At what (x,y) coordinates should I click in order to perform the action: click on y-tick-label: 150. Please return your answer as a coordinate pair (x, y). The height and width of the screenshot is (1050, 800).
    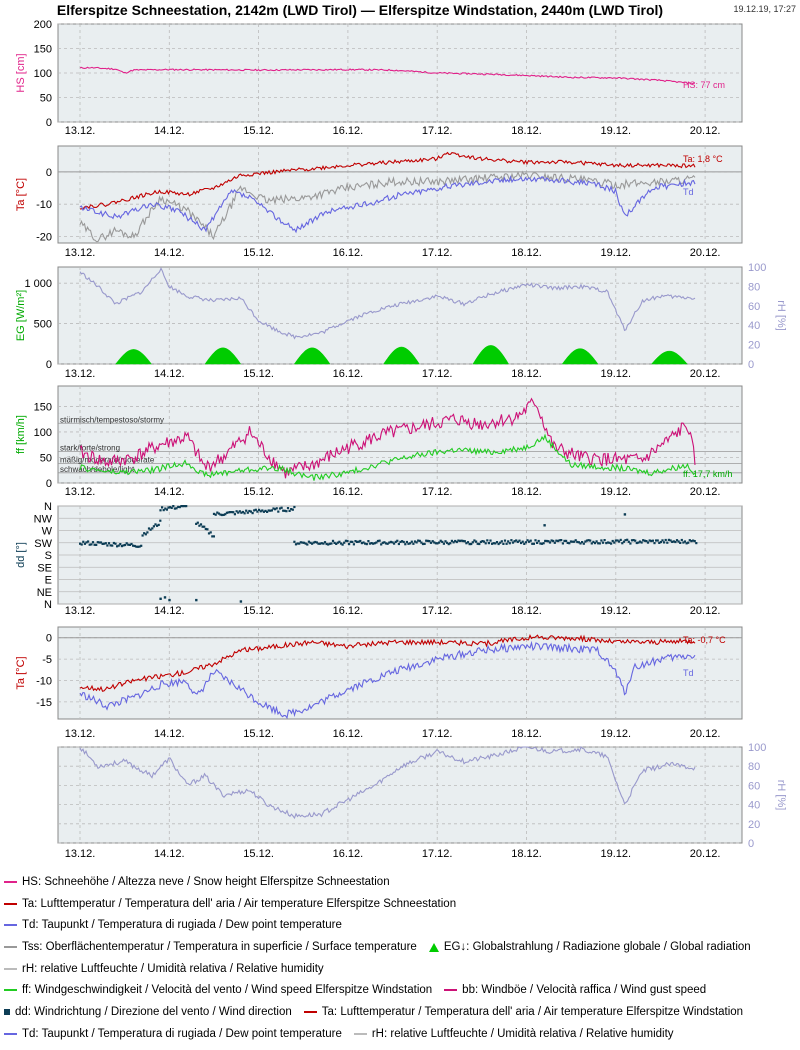
    Looking at the image, I should click on (43, 407).